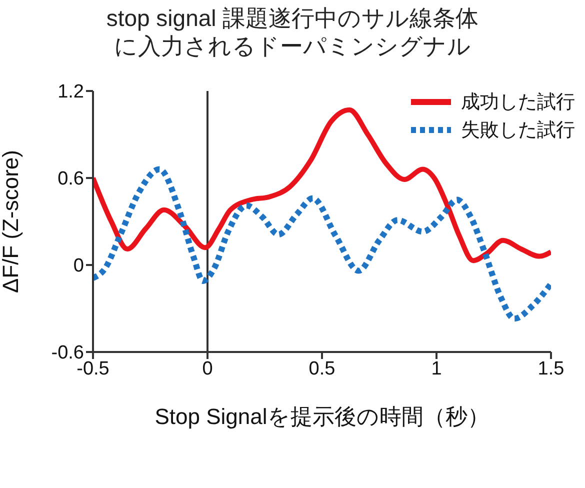 This screenshot has height=488, width=585. Describe the element at coordinates (207, 369) in the screenshot. I see `x-tick-label: 0` at that location.